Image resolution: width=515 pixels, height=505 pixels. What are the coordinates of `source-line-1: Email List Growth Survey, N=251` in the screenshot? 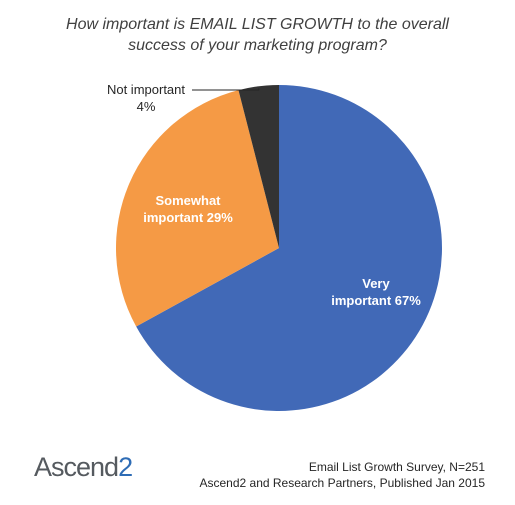 It's located at (396, 467).